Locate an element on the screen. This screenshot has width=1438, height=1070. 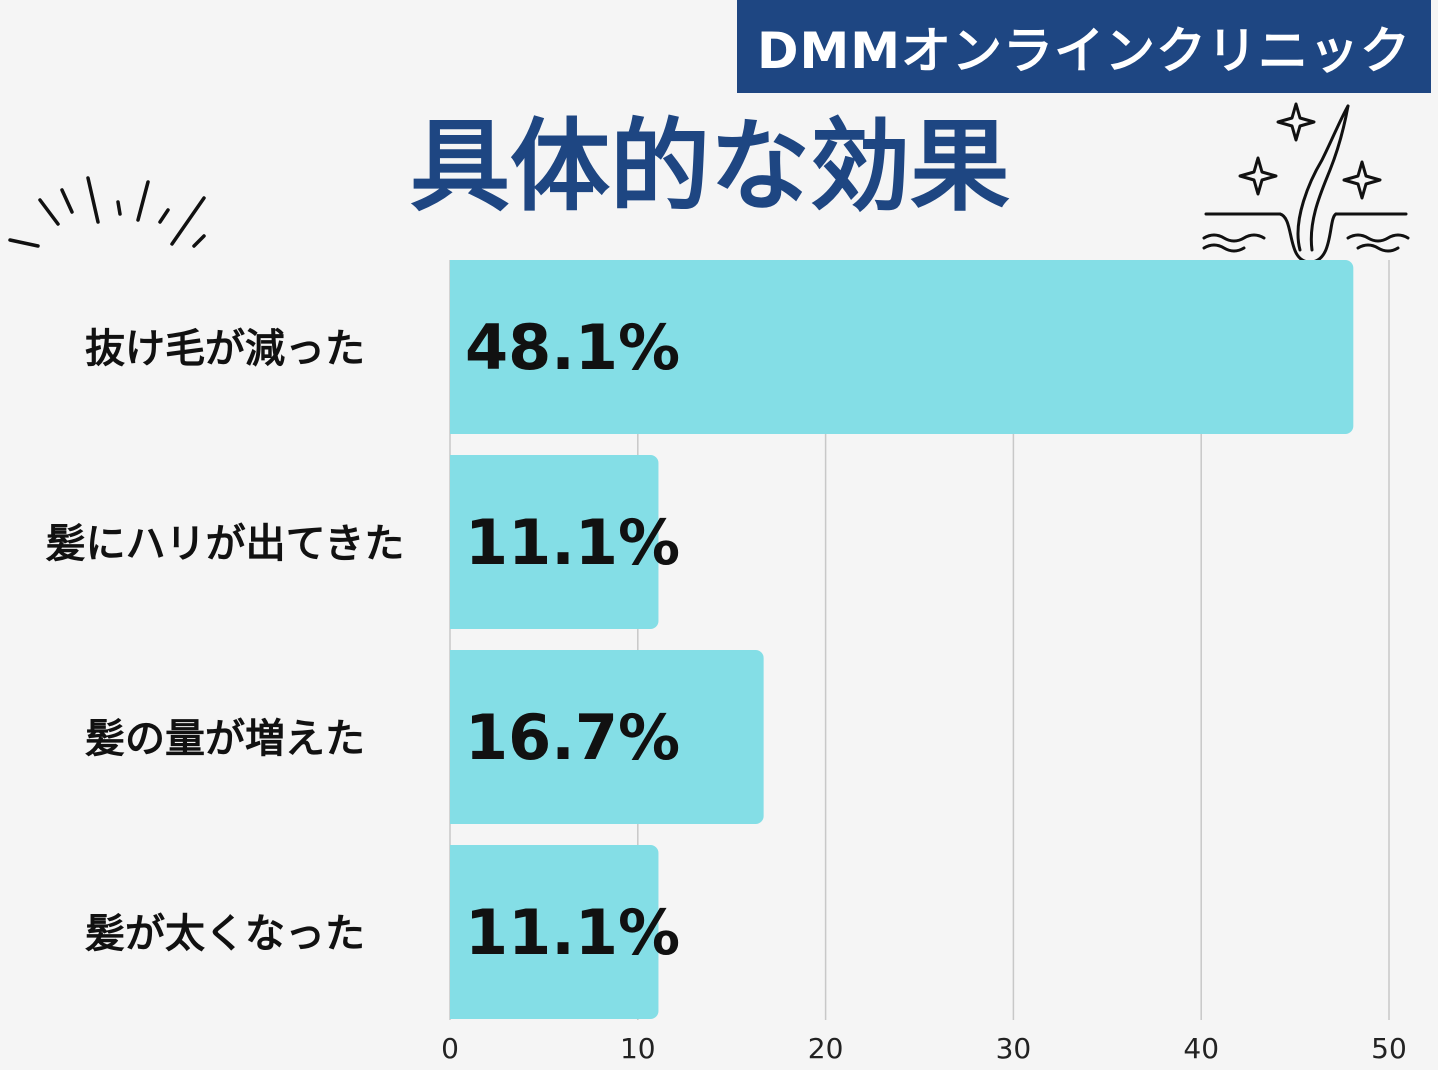
category-label: 髪にハリが出てきた is located at coordinates (225, 544).